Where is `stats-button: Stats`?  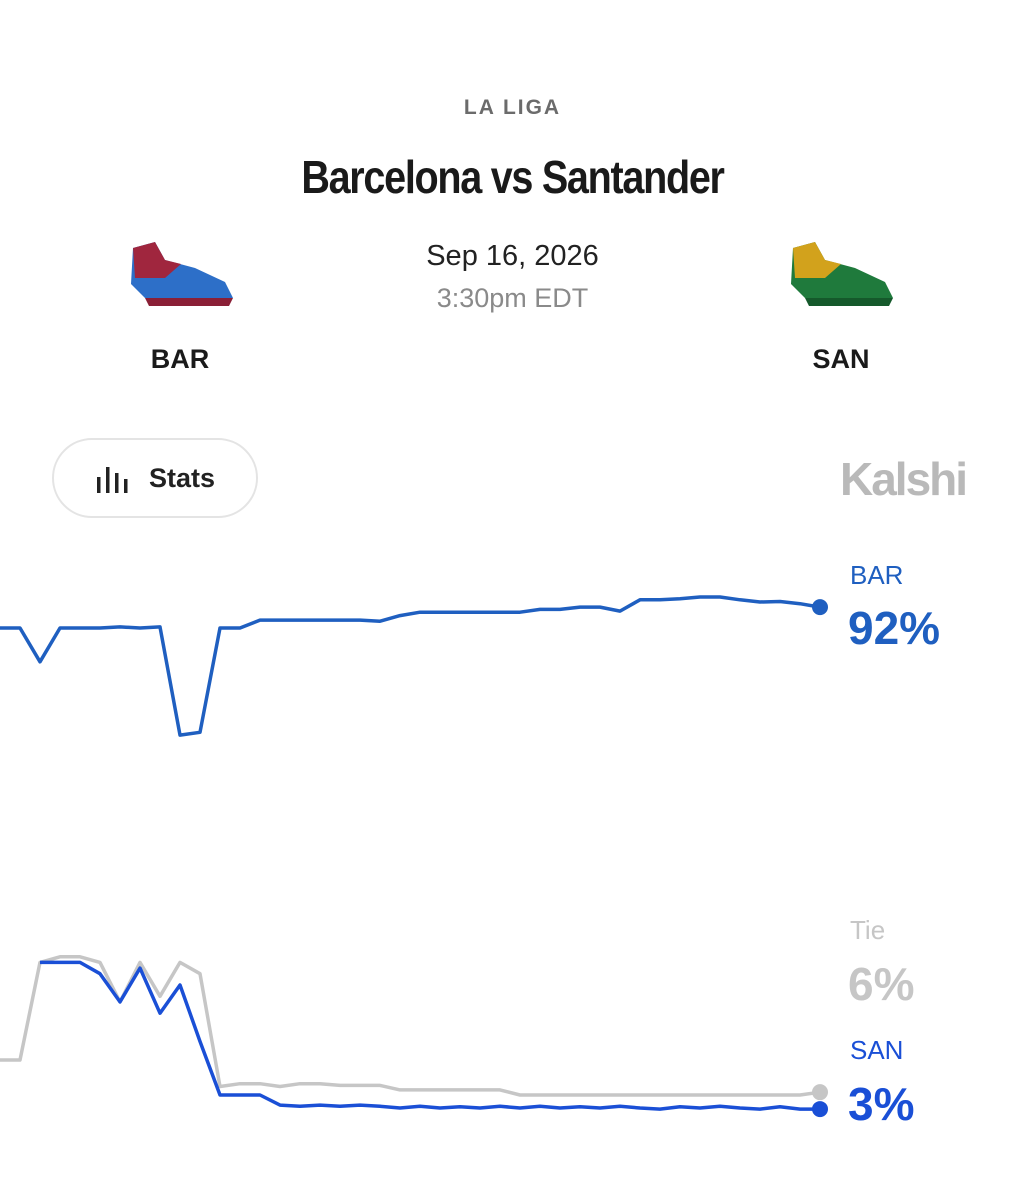 stats-button: Stats is located at coordinates (155, 478).